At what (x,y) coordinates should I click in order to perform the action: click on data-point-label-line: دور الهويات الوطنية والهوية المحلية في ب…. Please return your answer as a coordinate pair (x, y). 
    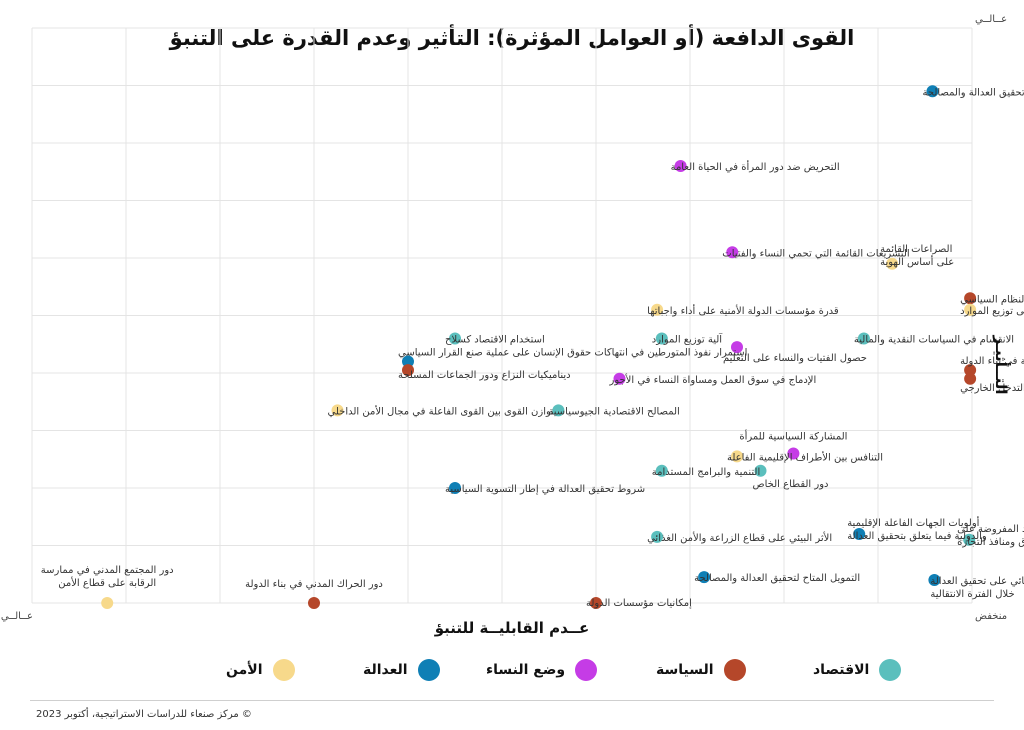
    Looking at the image, I should click on (992, 361).